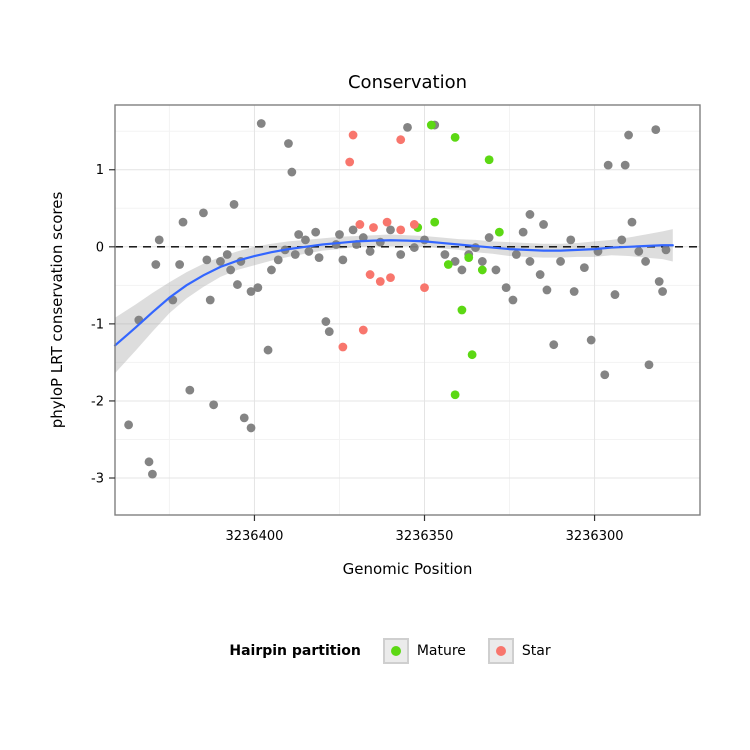 This screenshot has width=750, height=750. I want to click on x-tick-label: 3236350, so click(425, 536).